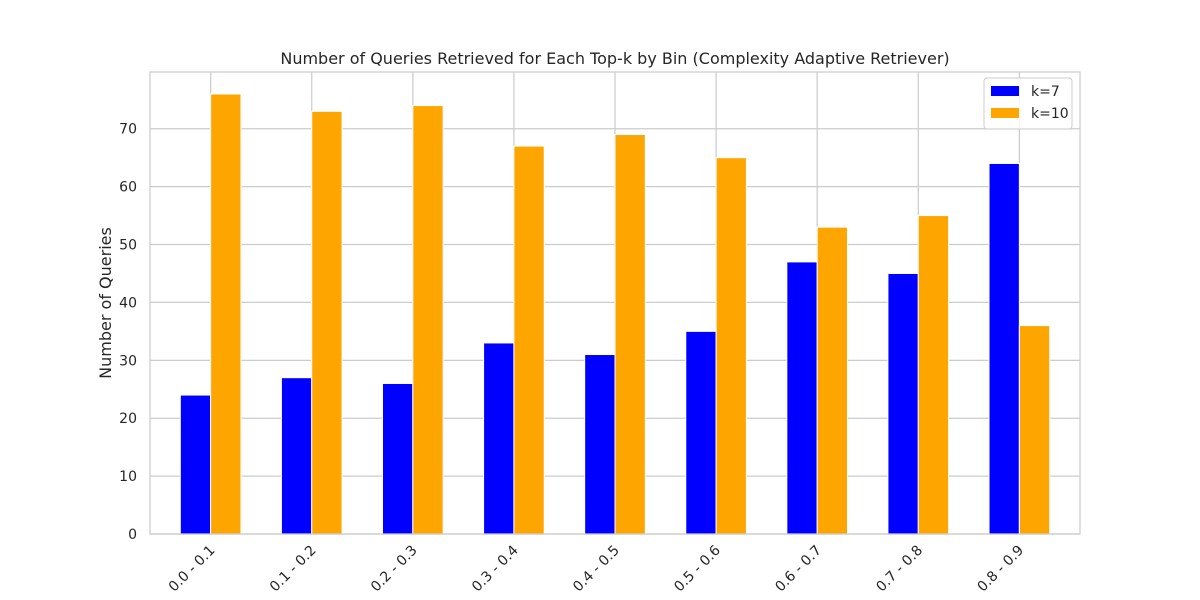 This screenshot has height=600, width=1200. I want to click on legend-label-k10: k=10, so click(1050, 114).